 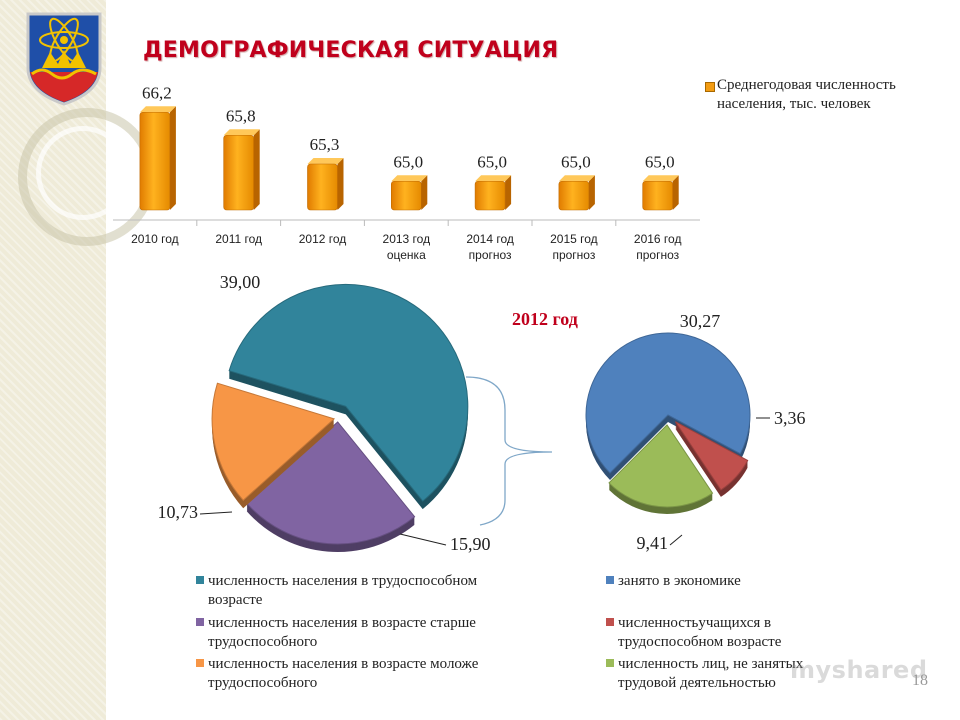 What do you see at coordinates (490, 247) in the screenshot?
I see `category-label: 2014 год прогноз` at bounding box center [490, 247].